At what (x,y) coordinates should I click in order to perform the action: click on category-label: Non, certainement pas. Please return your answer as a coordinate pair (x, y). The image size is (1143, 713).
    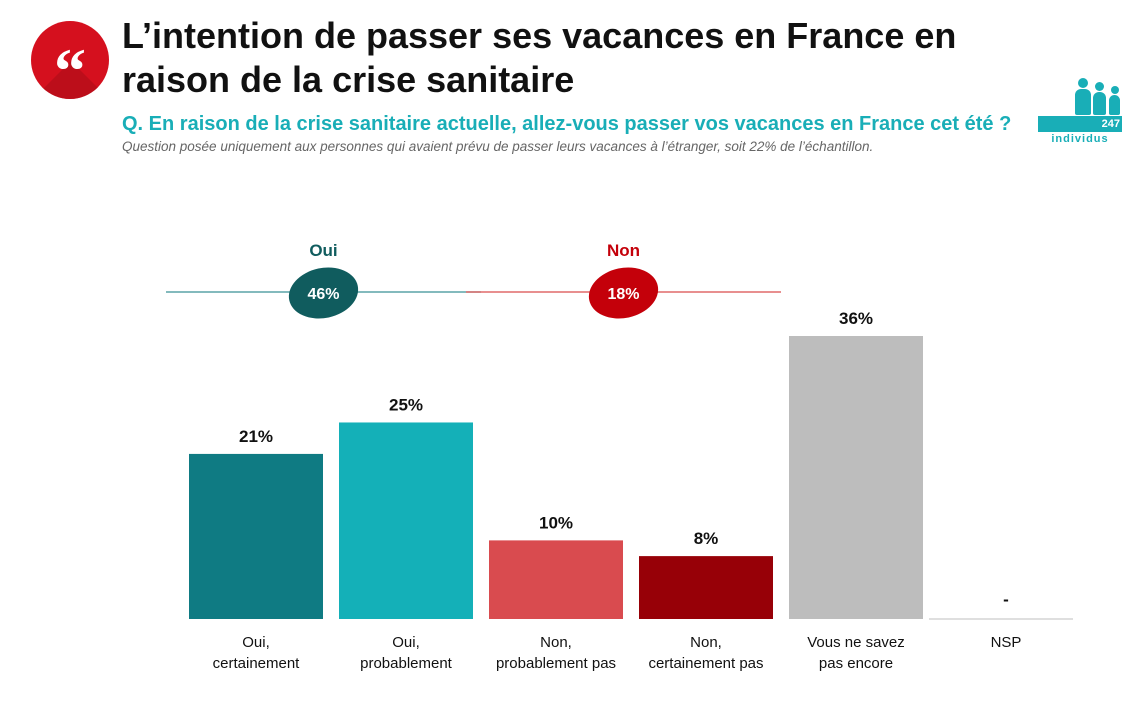
    Looking at the image, I should click on (706, 653).